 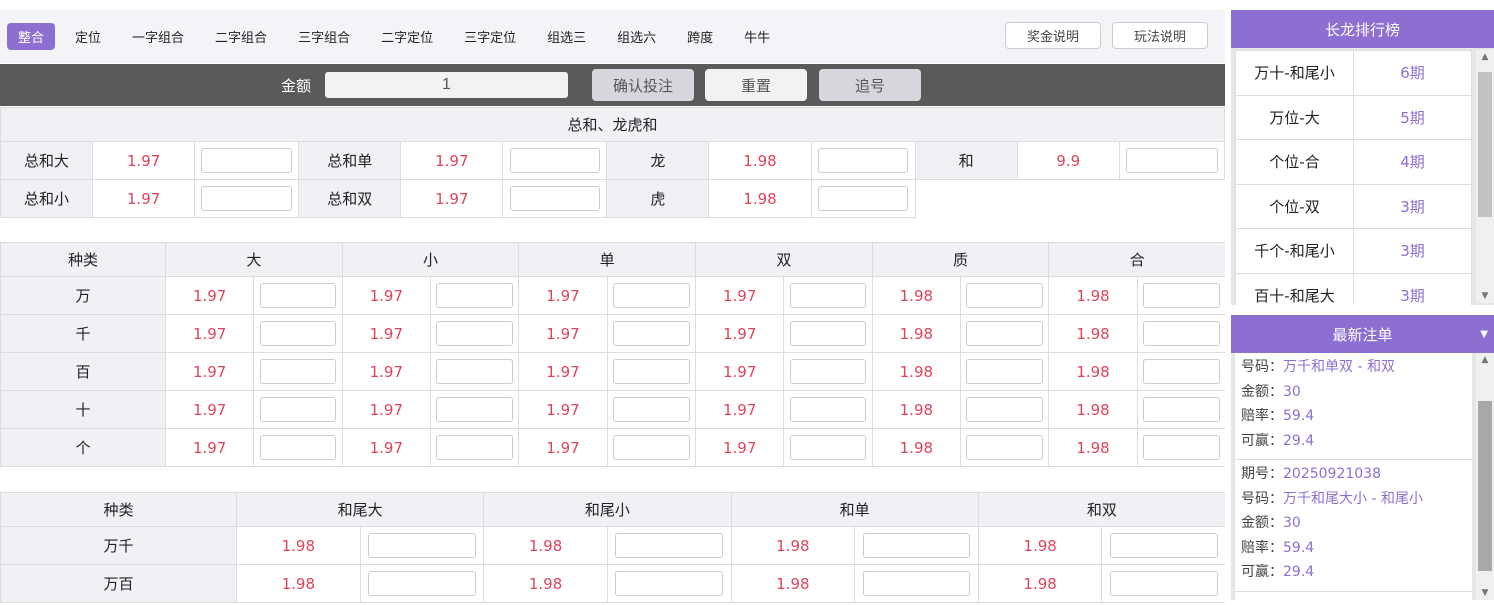 I want to click on tab-6: 三字定位, so click(x=490, y=38).